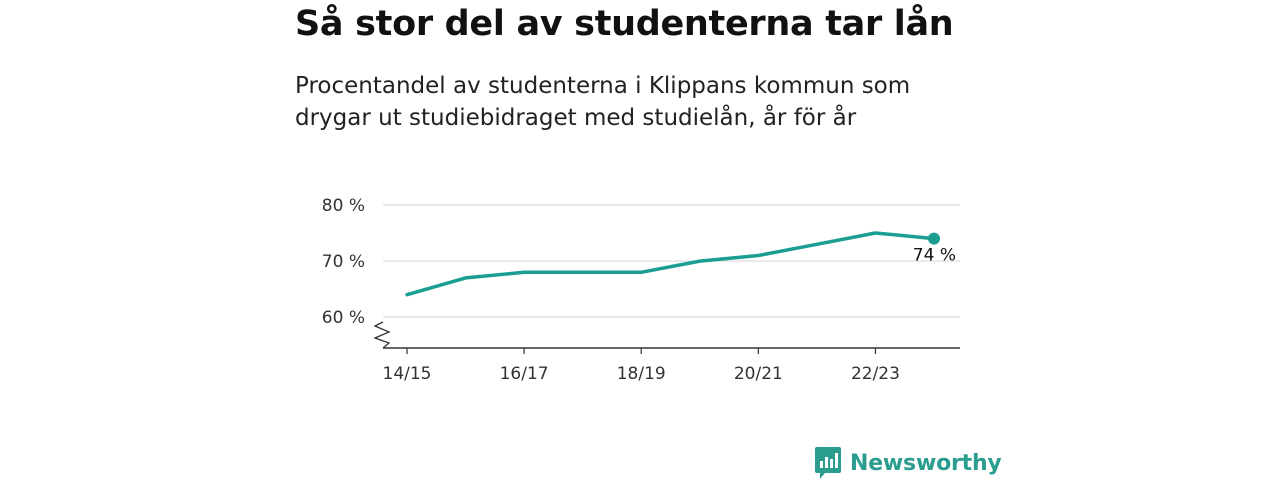 Image resolution: width=1280 pixels, height=480 pixels. Describe the element at coordinates (524, 374) in the screenshot. I see `x-tick-label: 16/17` at that location.